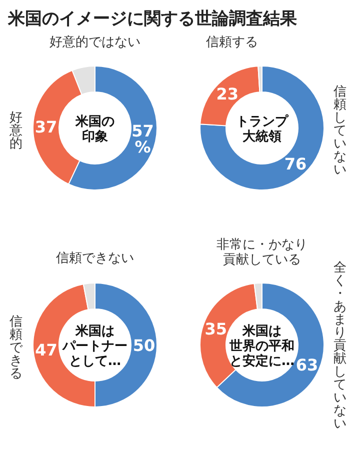 The width and height of the screenshot is (356, 450). What do you see at coordinates (152, 19) in the screenshot?
I see `text: 米国のイメージに関する世論調査結果` at bounding box center [152, 19].